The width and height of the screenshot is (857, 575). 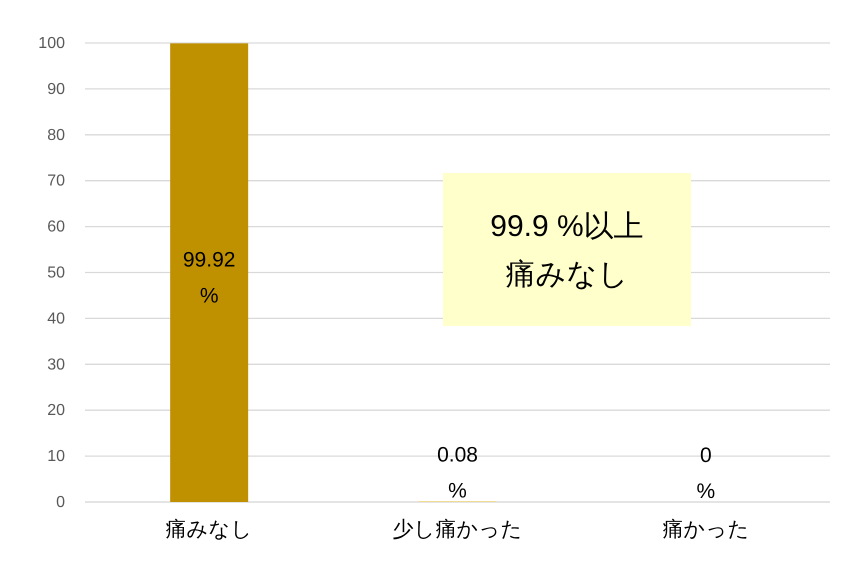 What do you see at coordinates (56, 319) in the screenshot?
I see `y-tick-label: 40` at bounding box center [56, 319].